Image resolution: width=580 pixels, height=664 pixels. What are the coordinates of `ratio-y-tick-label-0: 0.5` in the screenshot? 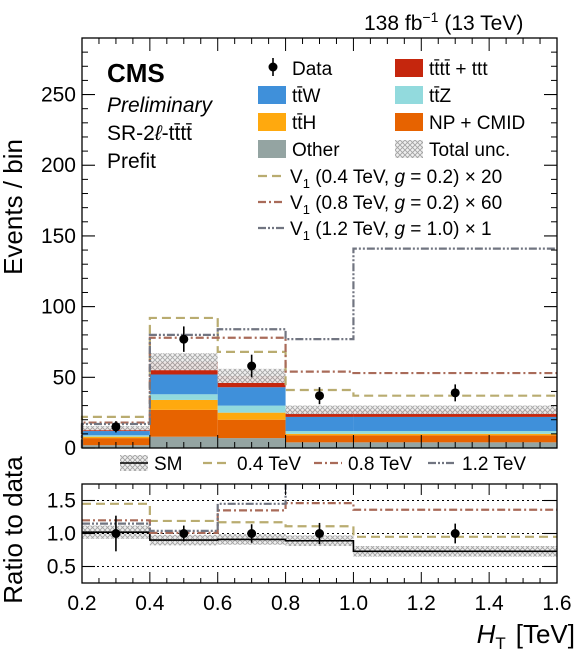 It's located at (61, 567).